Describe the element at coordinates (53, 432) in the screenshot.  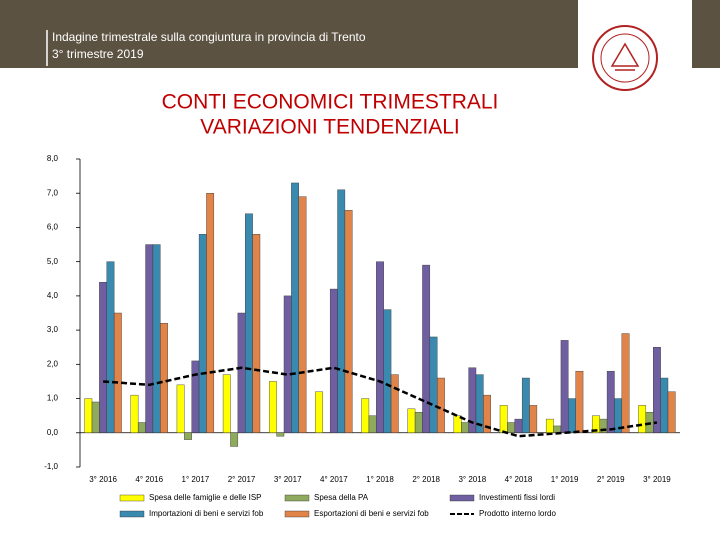
I see `y-tick-label: 0,0` at that location.